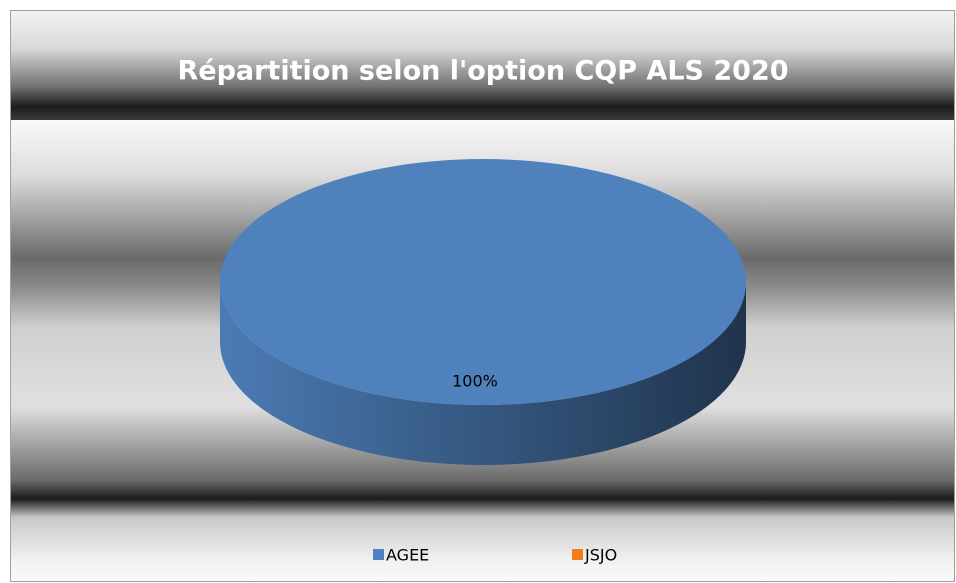 Image resolution: width=956 pixels, height=583 pixels. What do you see at coordinates (475, 381) in the screenshot?
I see `data-label: 100%` at bounding box center [475, 381].